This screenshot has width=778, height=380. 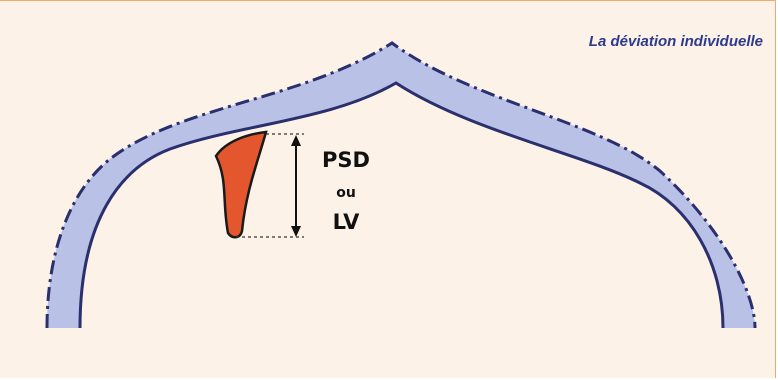 What do you see at coordinates (346, 222) in the screenshot?
I see `lv-label: LV` at bounding box center [346, 222].